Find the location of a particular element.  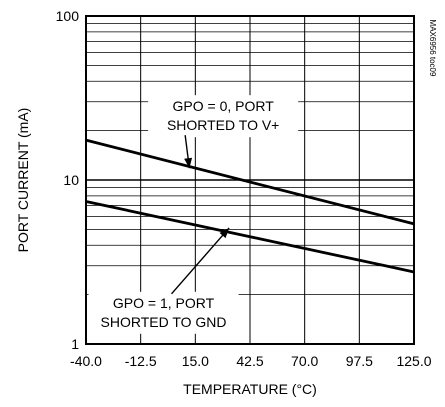

annotation-text: GPO = 0, PORT is located at coordinates (224, 106).